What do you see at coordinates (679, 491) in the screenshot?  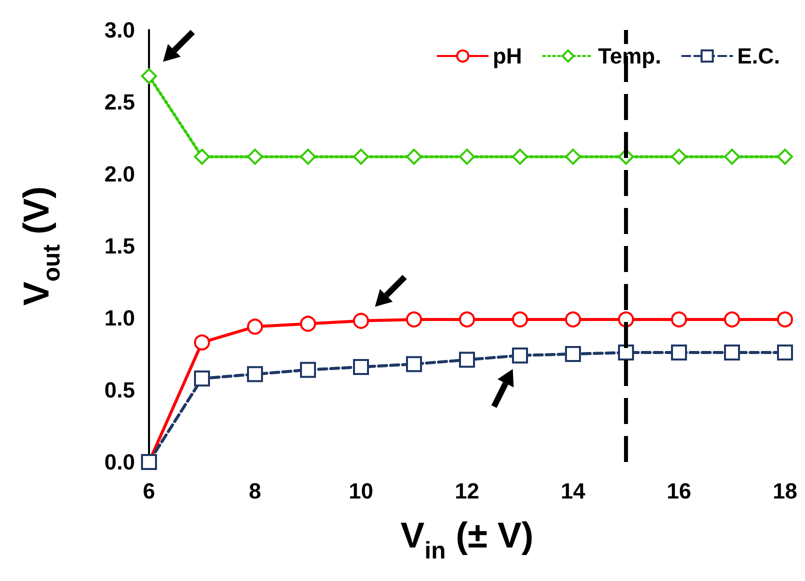 I see `x-tick-label: 16` at bounding box center [679, 491].